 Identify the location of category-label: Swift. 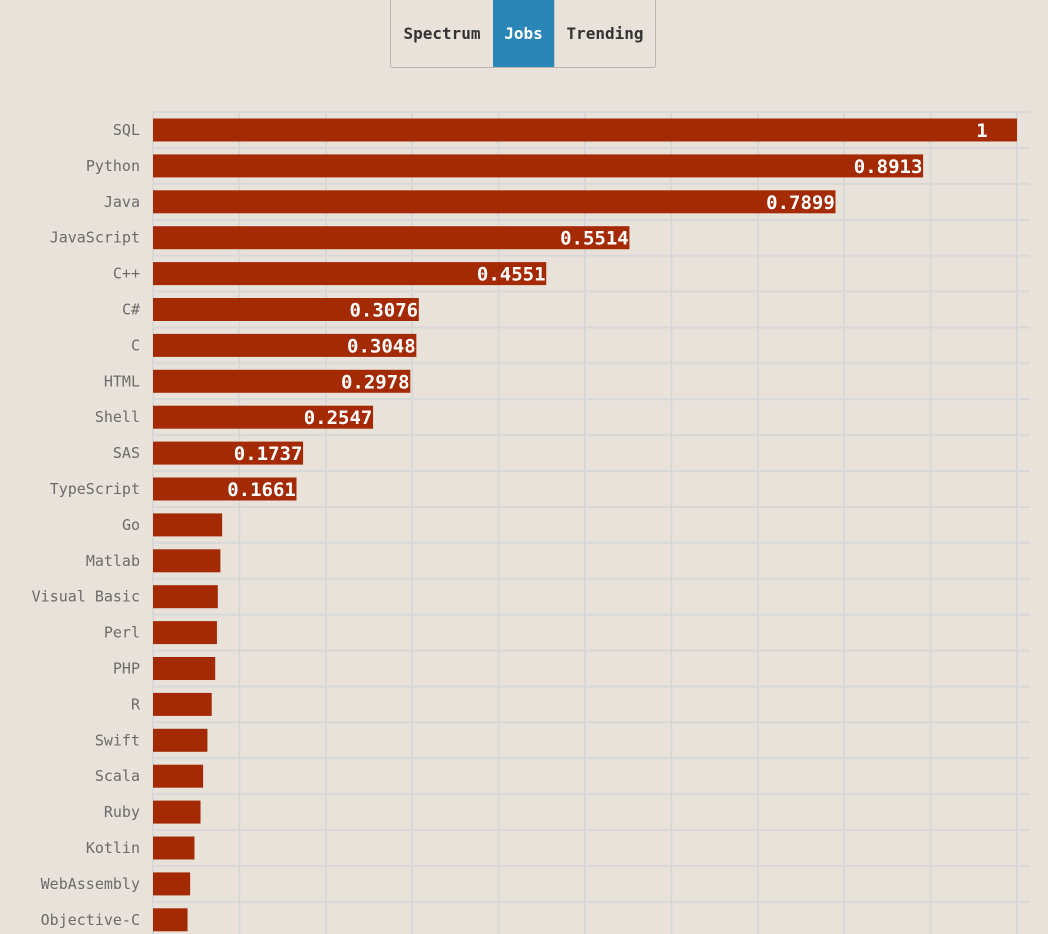
(117, 740).